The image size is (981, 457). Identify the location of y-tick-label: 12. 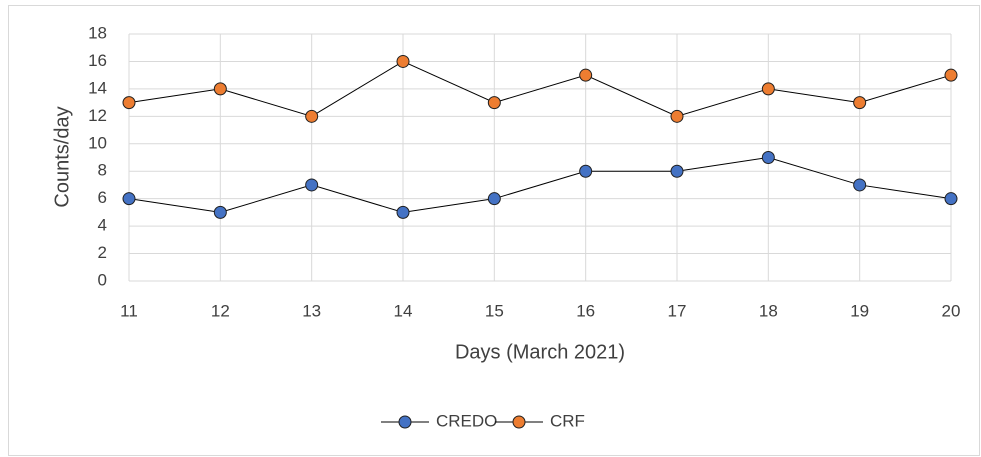
(97, 115).